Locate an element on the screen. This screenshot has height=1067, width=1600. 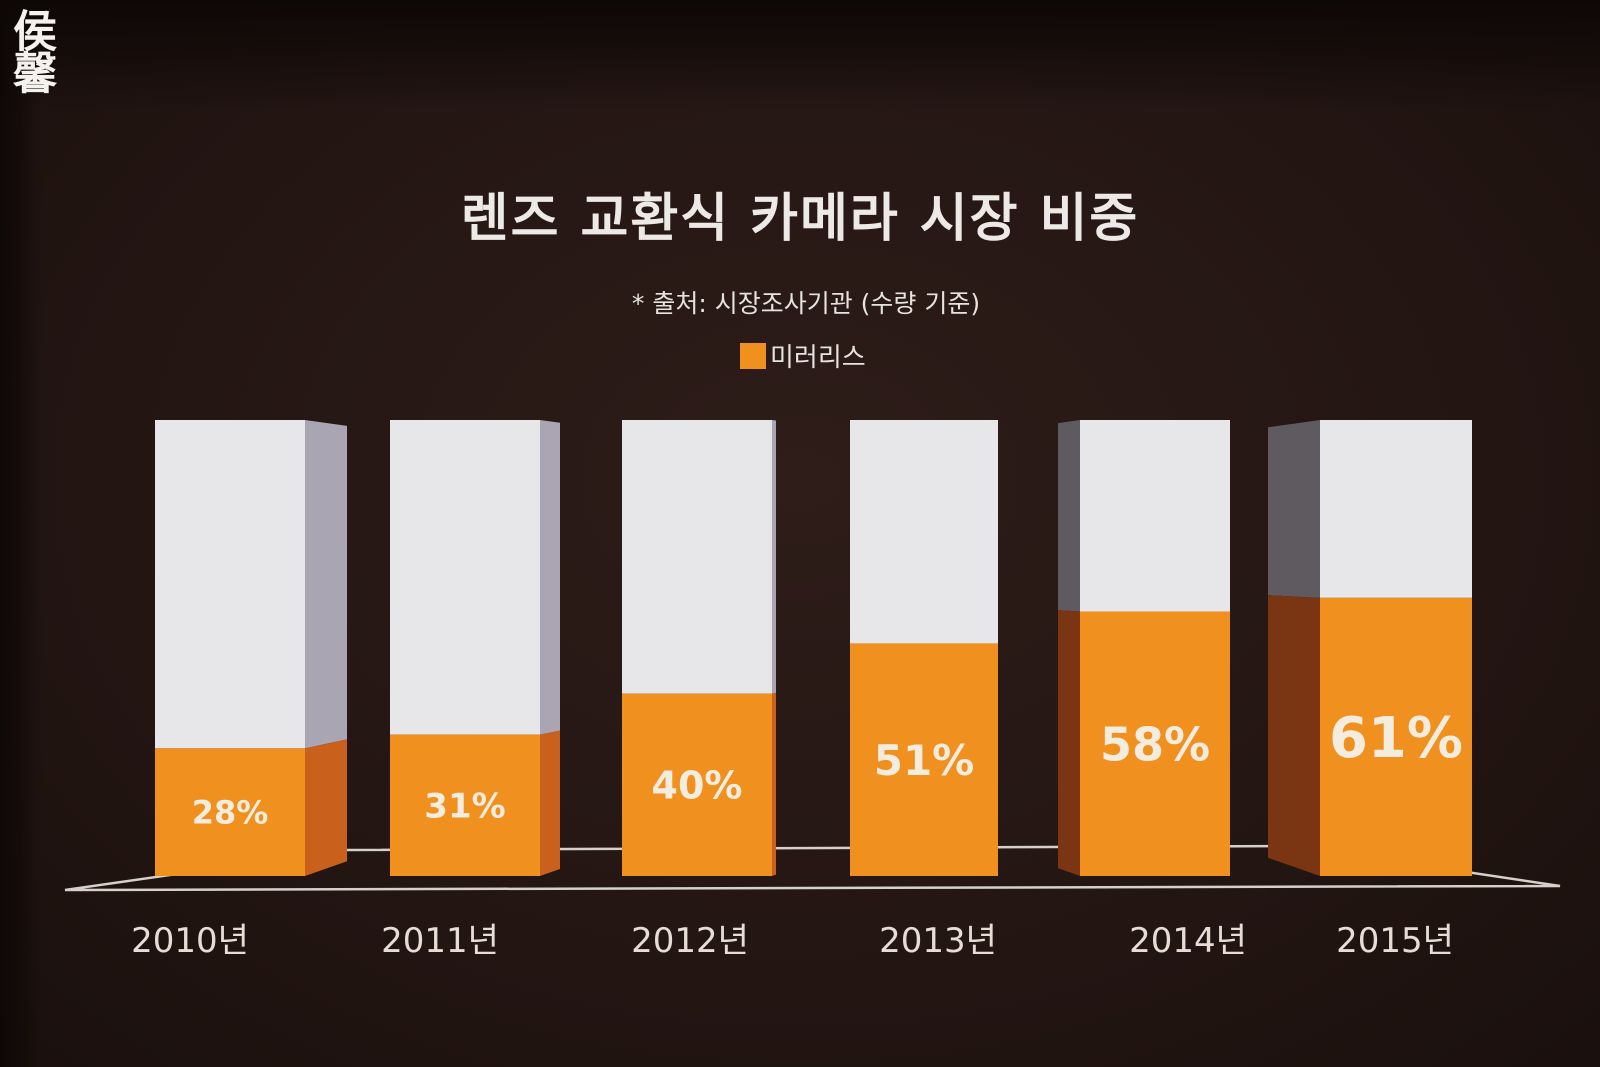
data-label: 31% is located at coordinates (464, 807).